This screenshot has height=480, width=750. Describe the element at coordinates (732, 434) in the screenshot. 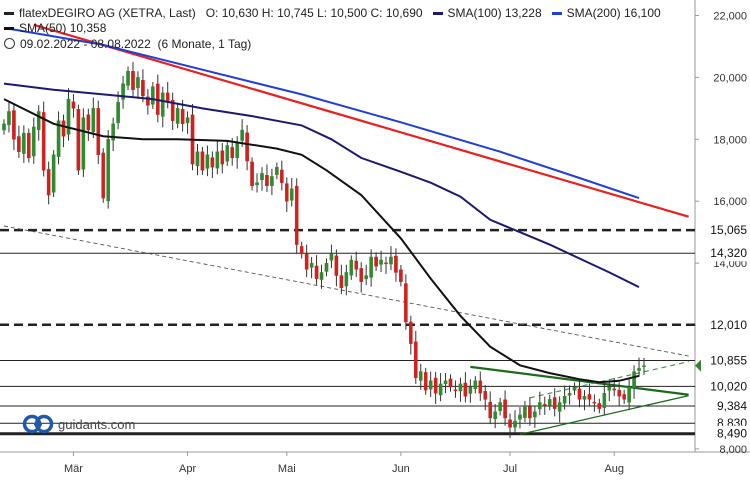

I see `level-label-7: 8,490` at that location.